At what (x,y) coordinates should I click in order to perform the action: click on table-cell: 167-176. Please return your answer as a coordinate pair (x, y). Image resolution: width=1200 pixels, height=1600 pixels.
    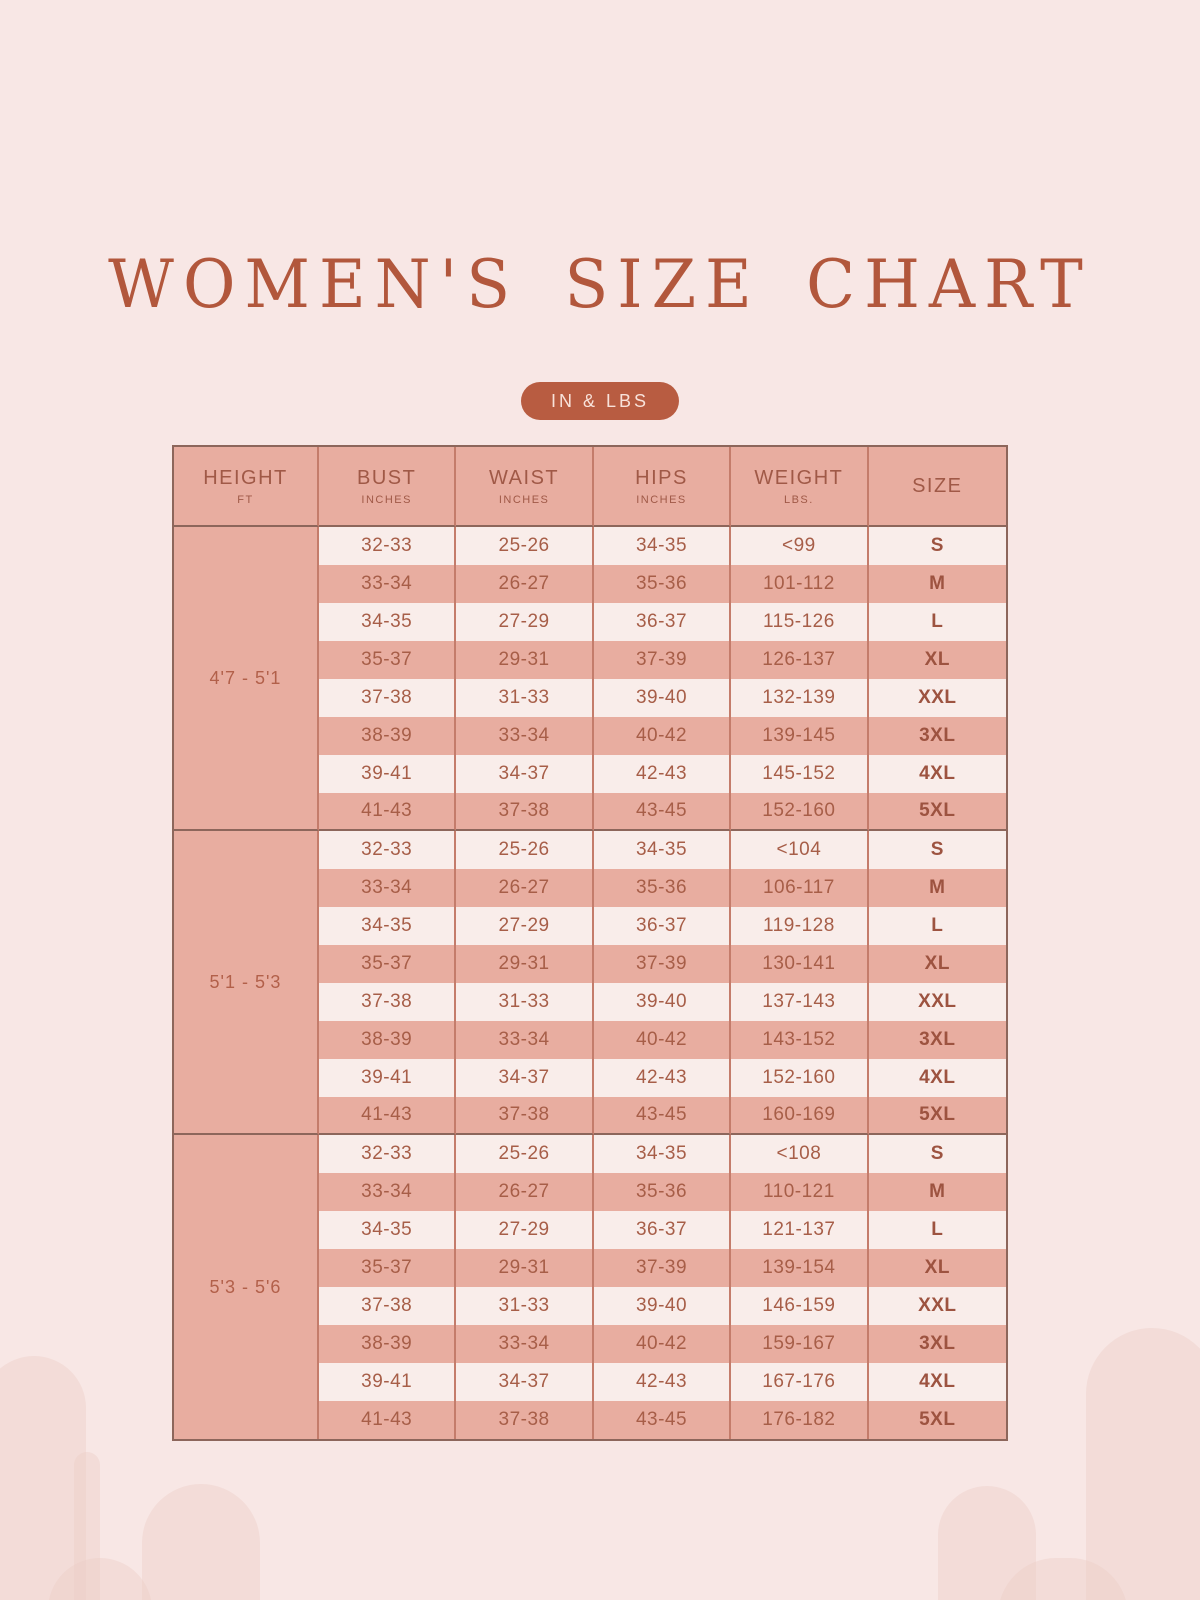
    Looking at the image, I should click on (800, 1382).